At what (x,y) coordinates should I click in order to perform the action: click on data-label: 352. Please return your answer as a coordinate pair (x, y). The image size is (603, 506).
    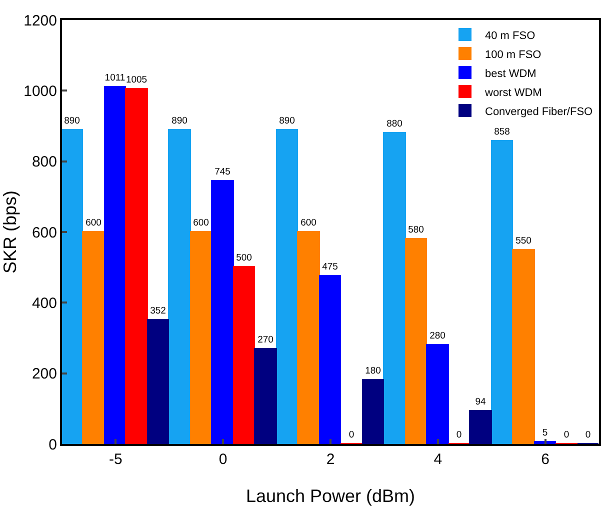
    Looking at the image, I should click on (158, 311).